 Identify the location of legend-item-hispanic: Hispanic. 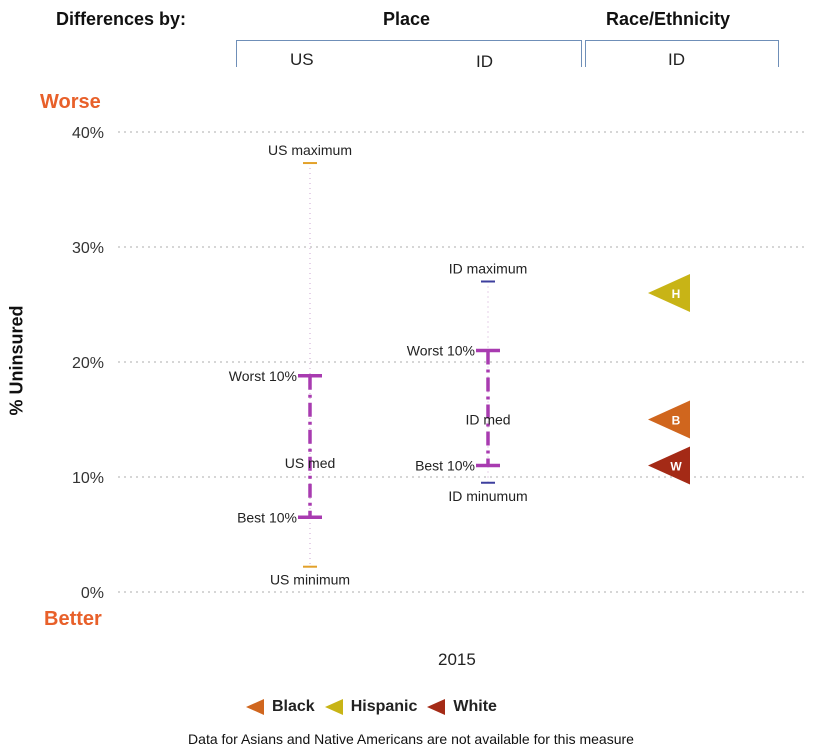
(371, 707).